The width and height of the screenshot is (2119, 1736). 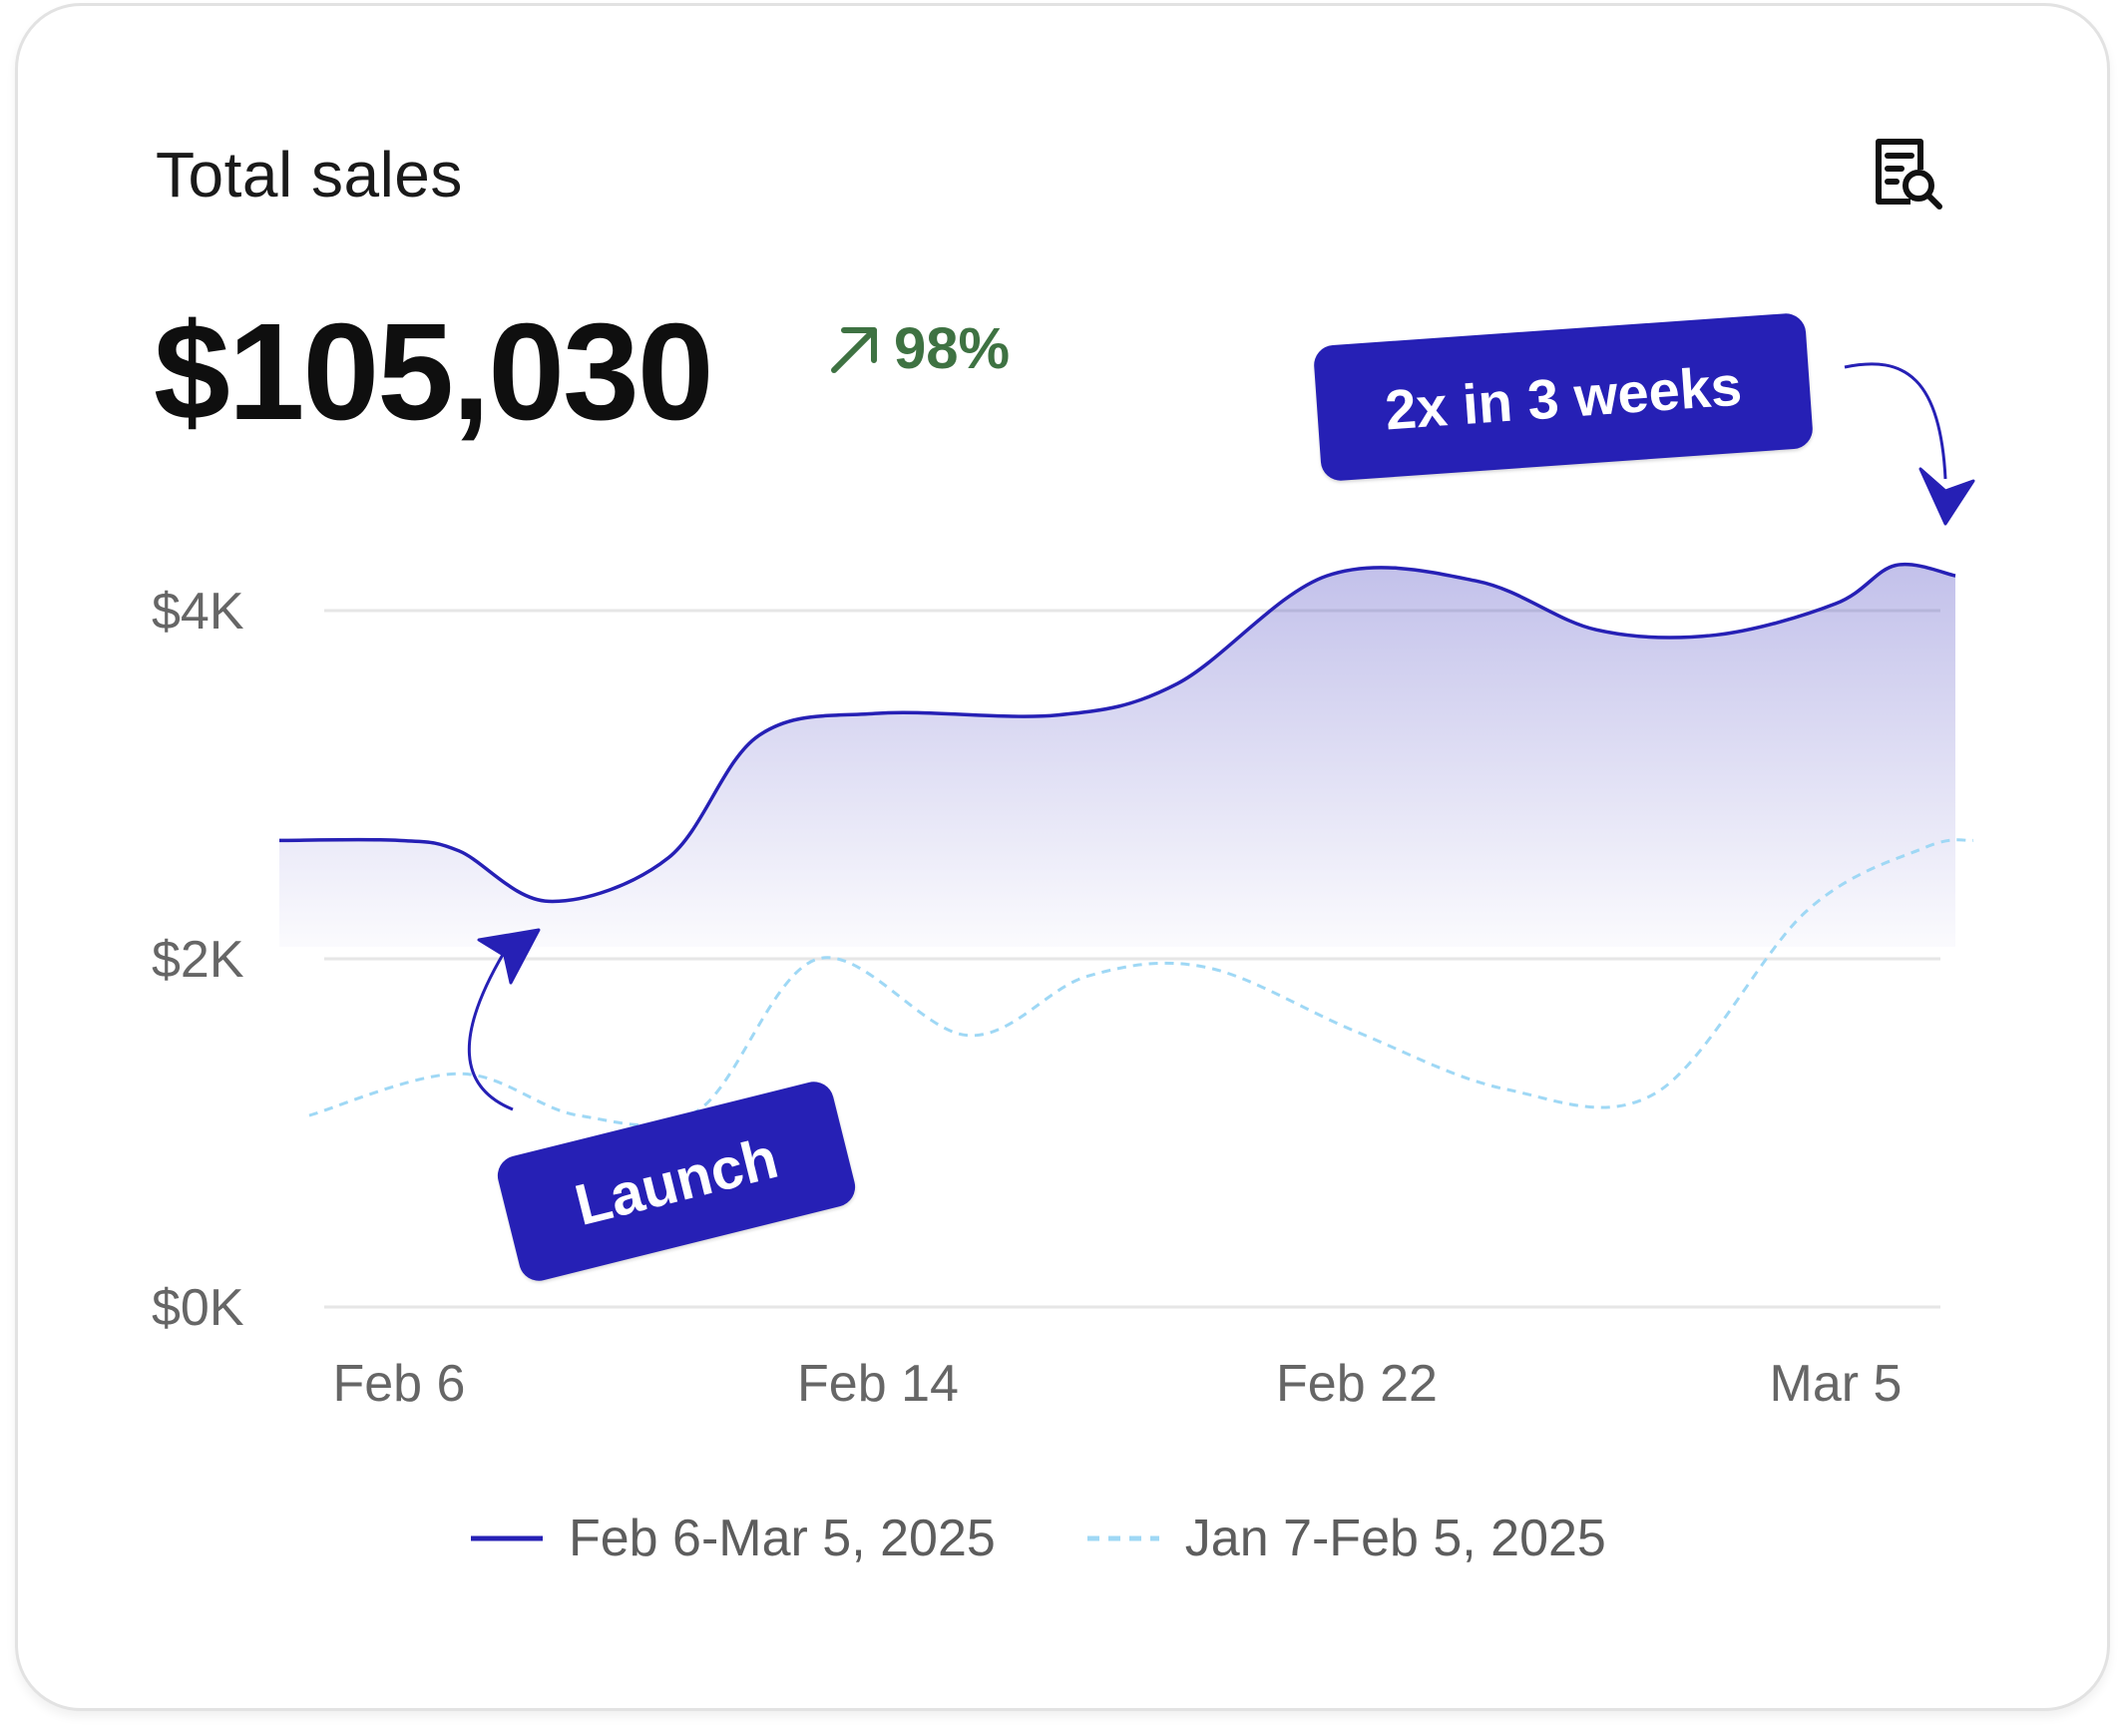 I want to click on arrow-up-right-icon, so click(x=854, y=349).